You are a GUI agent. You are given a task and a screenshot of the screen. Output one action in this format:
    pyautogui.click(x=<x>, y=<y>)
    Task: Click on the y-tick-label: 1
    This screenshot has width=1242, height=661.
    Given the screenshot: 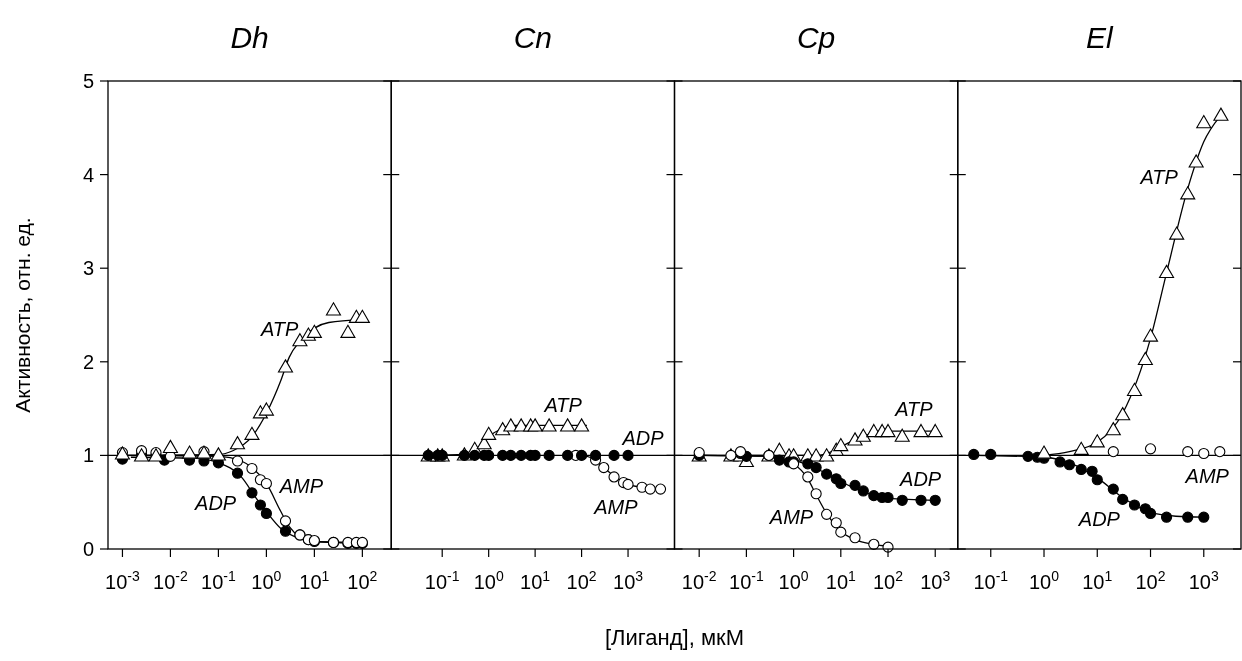 What is the action you would take?
    pyautogui.click(x=88, y=455)
    